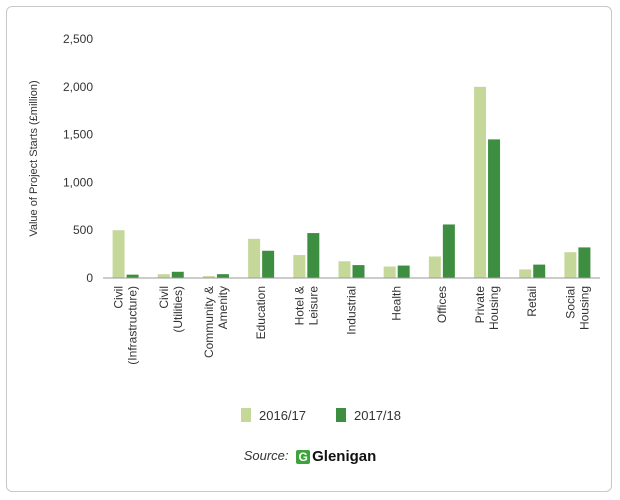 The image size is (620, 500). Describe the element at coordinates (78, 135) in the screenshot. I see `y-tick-label: 1,500` at that location.